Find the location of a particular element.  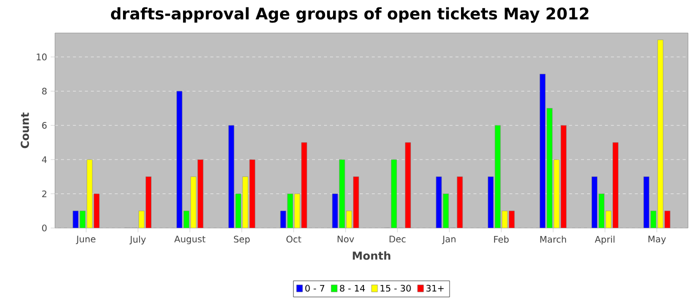

x-tick-label: Jan is located at coordinates (449, 240).